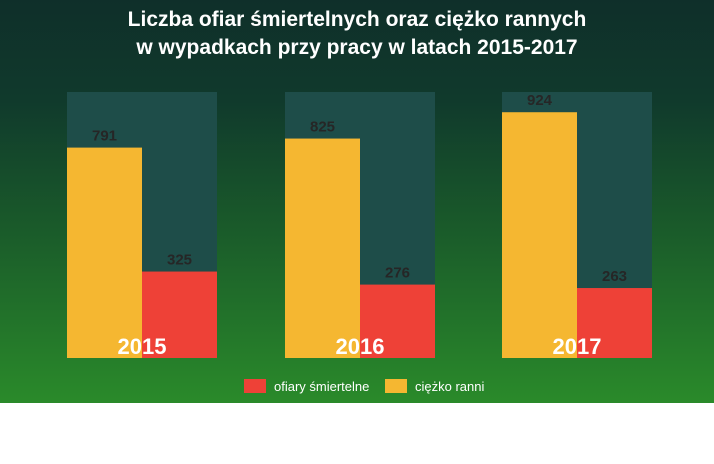 The image size is (714, 464). Describe the element at coordinates (540, 100) in the screenshot. I see `value-label-seriously-injured-2017: 924` at that location.